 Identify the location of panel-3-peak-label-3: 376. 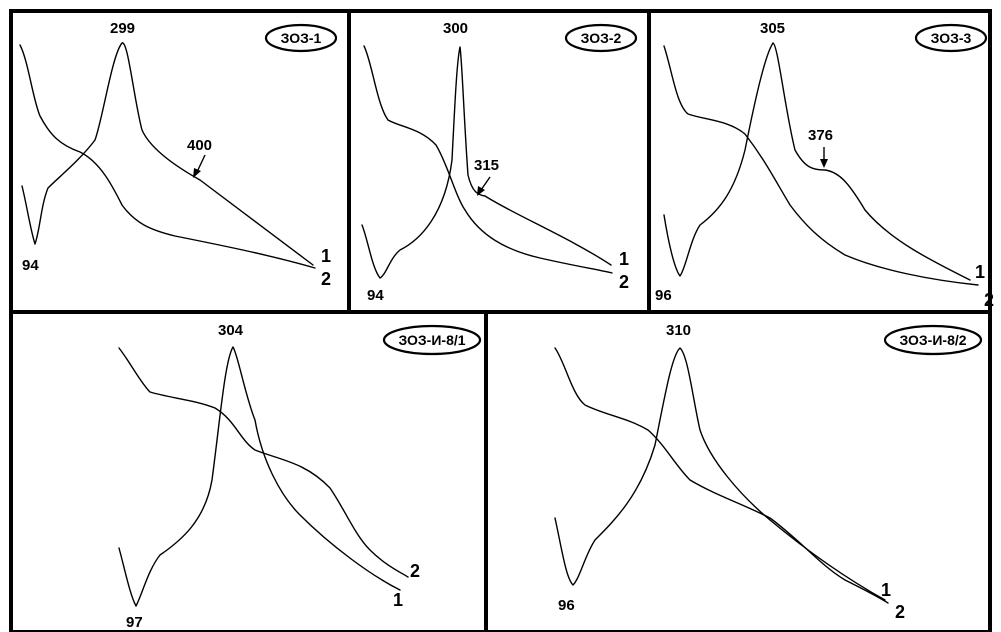
(820, 135).